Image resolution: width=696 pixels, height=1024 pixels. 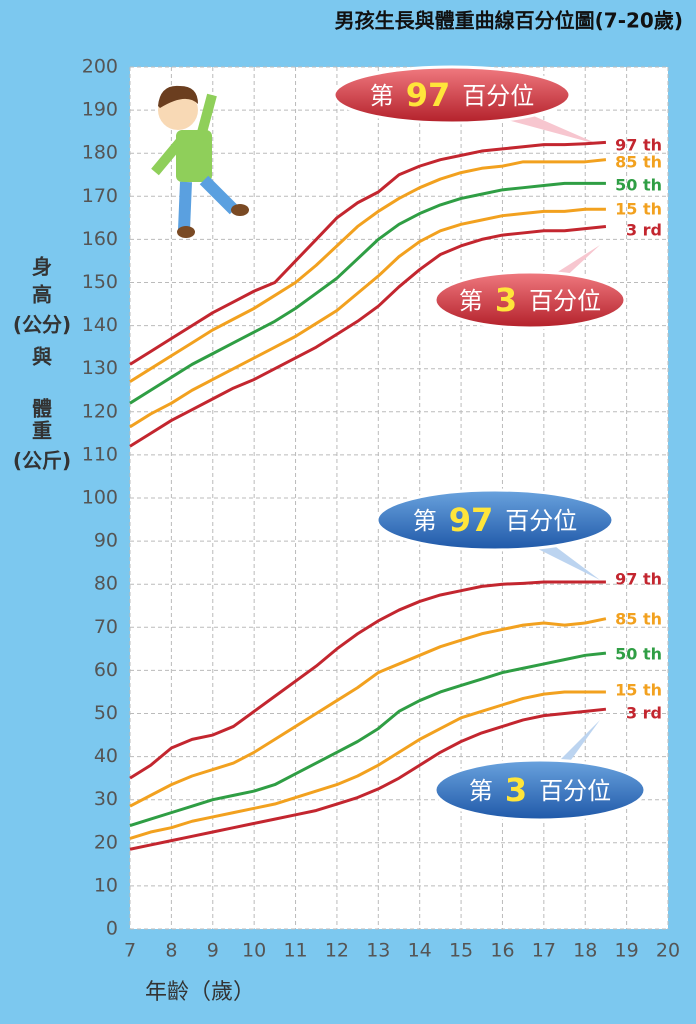 I want to click on x-tick-label: 11, so click(x=295, y=951).